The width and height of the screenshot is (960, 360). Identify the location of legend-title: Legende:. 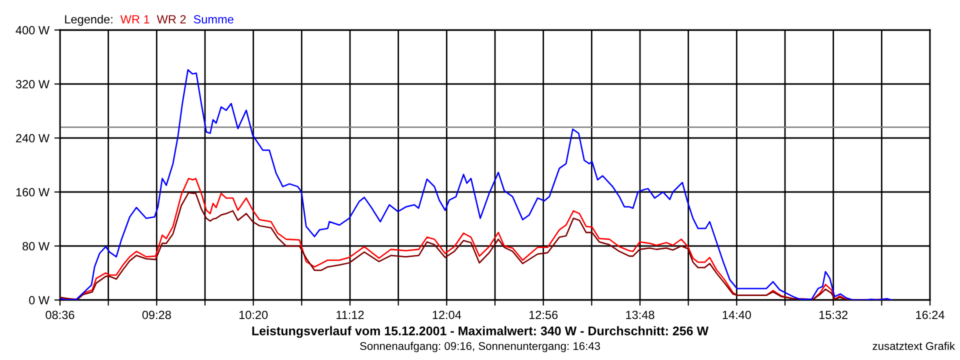
(88, 20).